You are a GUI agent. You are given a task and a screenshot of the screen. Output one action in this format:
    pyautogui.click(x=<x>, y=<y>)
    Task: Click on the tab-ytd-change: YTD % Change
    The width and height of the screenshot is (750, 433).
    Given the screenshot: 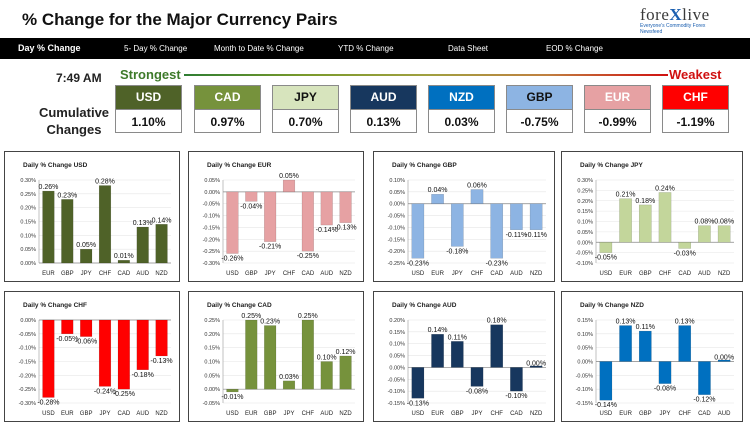 What is the action you would take?
    pyautogui.click(x=366, y=48)
    